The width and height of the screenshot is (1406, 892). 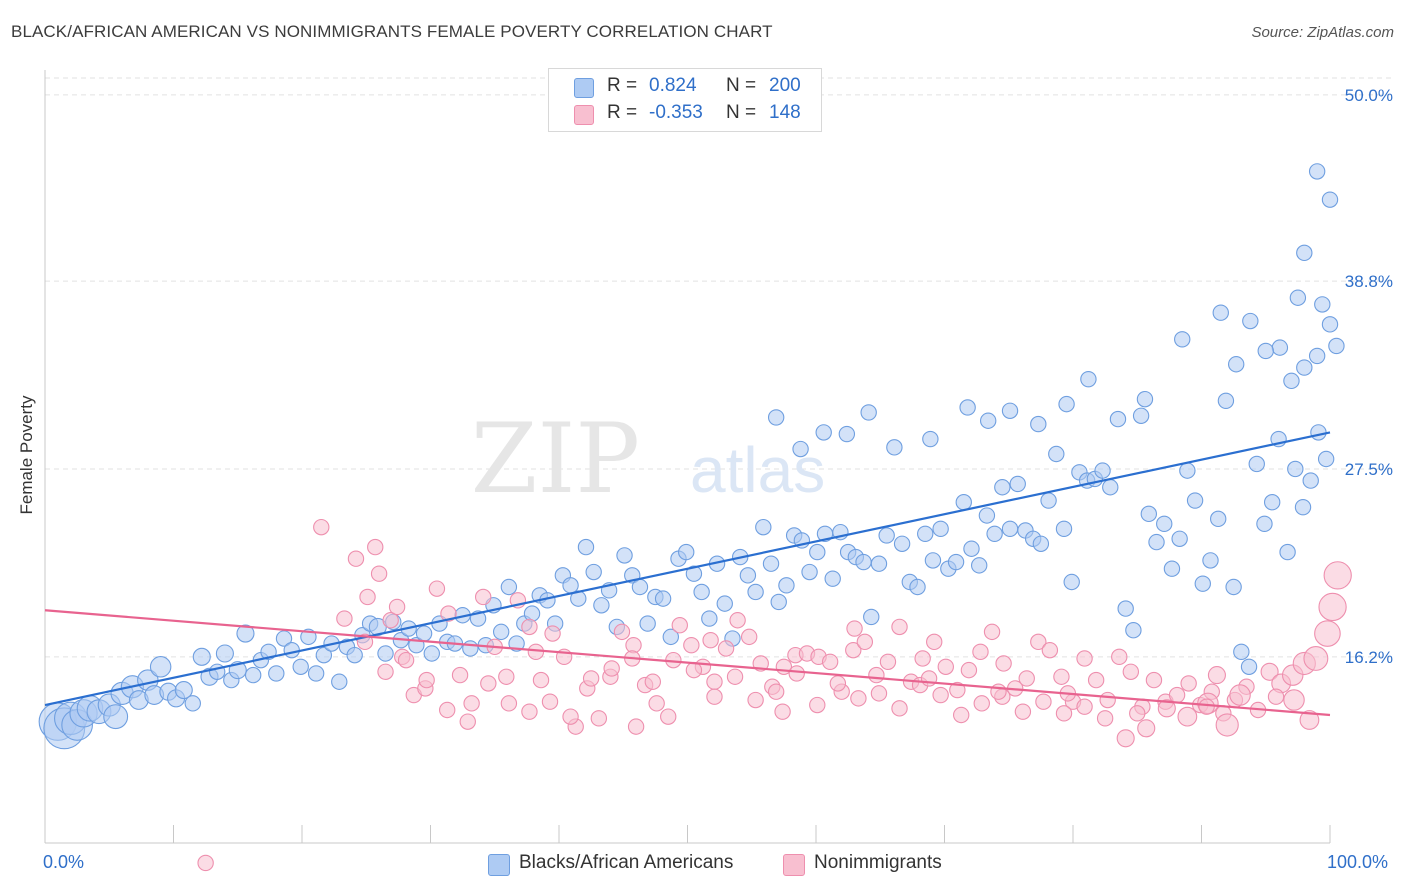 What do you see at coordinates (685, 87) in the screenshot?
I see `legend-row-blacks: R = 0.824 N = 200` at bounding box center [685, 87].